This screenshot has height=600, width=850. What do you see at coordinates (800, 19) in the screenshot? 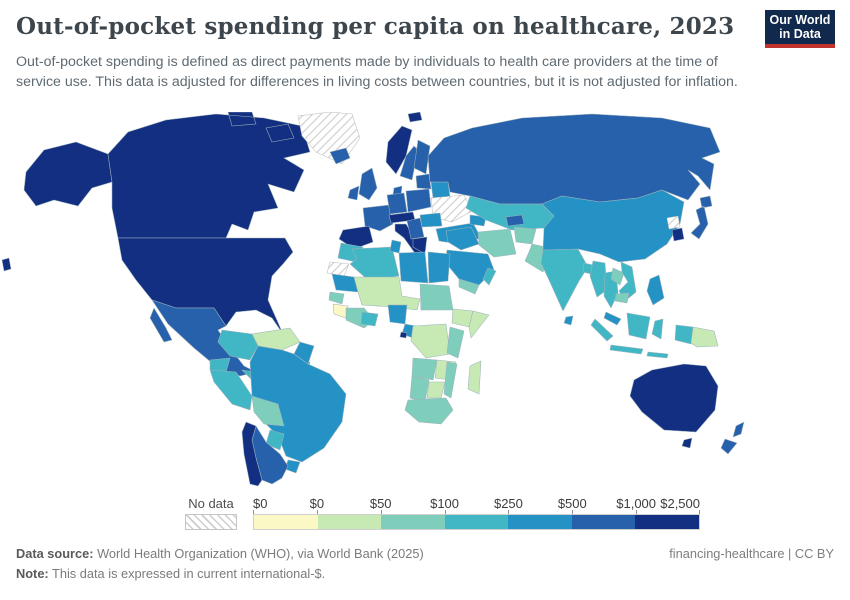
I see `owid-logo-line1: Our World` at bounding box center [800, 19].